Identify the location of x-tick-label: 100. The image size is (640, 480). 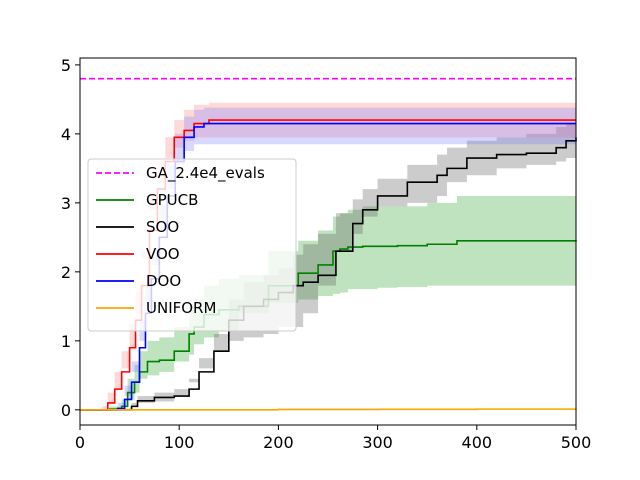
(179, 442).